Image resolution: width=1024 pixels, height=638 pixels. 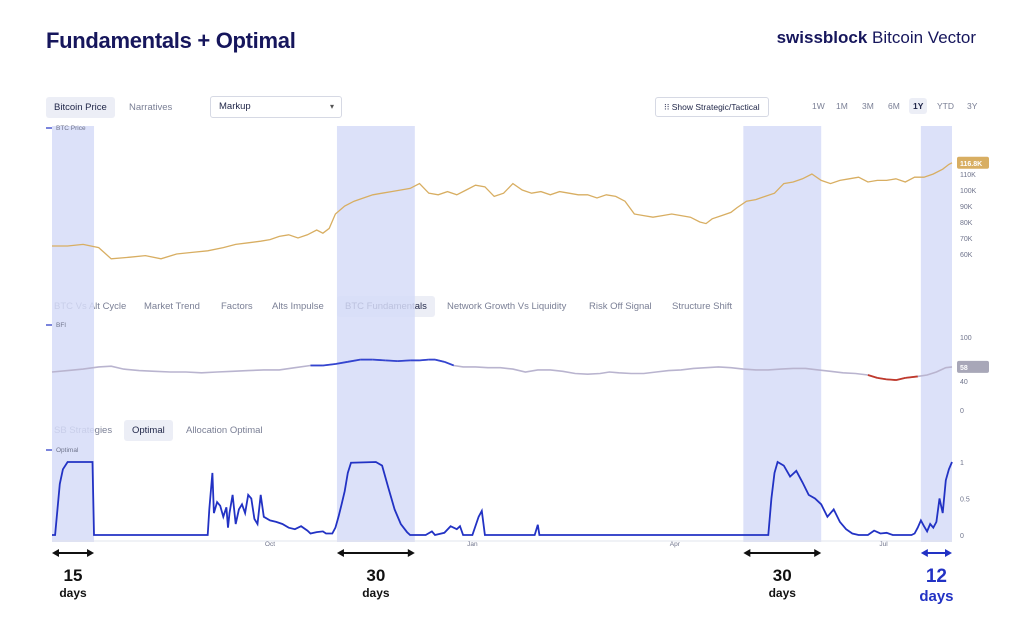 What do you see at coordinates (71, 128) in the screenshot?
I see `legend-btc-price: BTC Price` at bounding box center [71, 128].